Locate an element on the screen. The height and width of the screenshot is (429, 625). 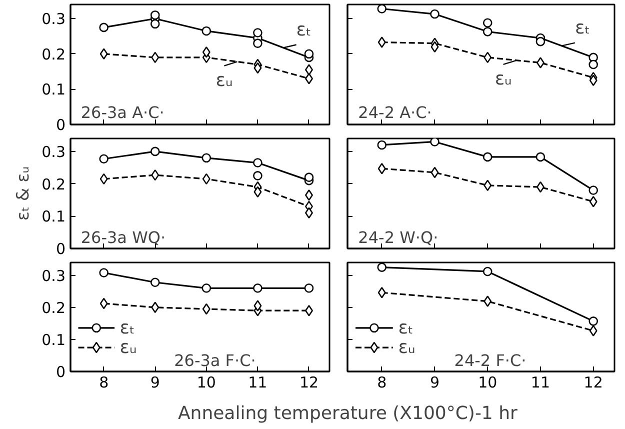
y-axis-title: εₜ & εᵤ is located at coordinates (24, 193).